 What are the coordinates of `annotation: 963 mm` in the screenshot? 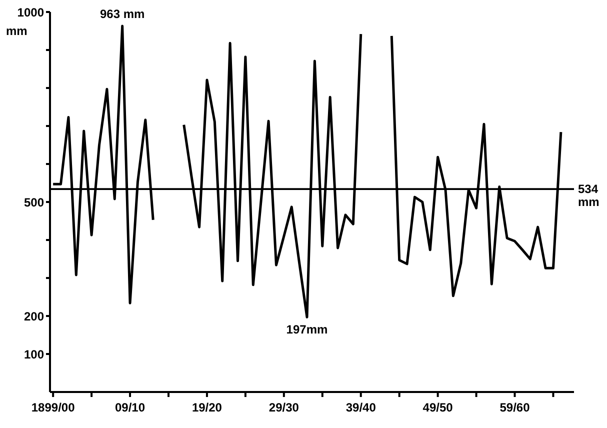 It's located at (122, 14).